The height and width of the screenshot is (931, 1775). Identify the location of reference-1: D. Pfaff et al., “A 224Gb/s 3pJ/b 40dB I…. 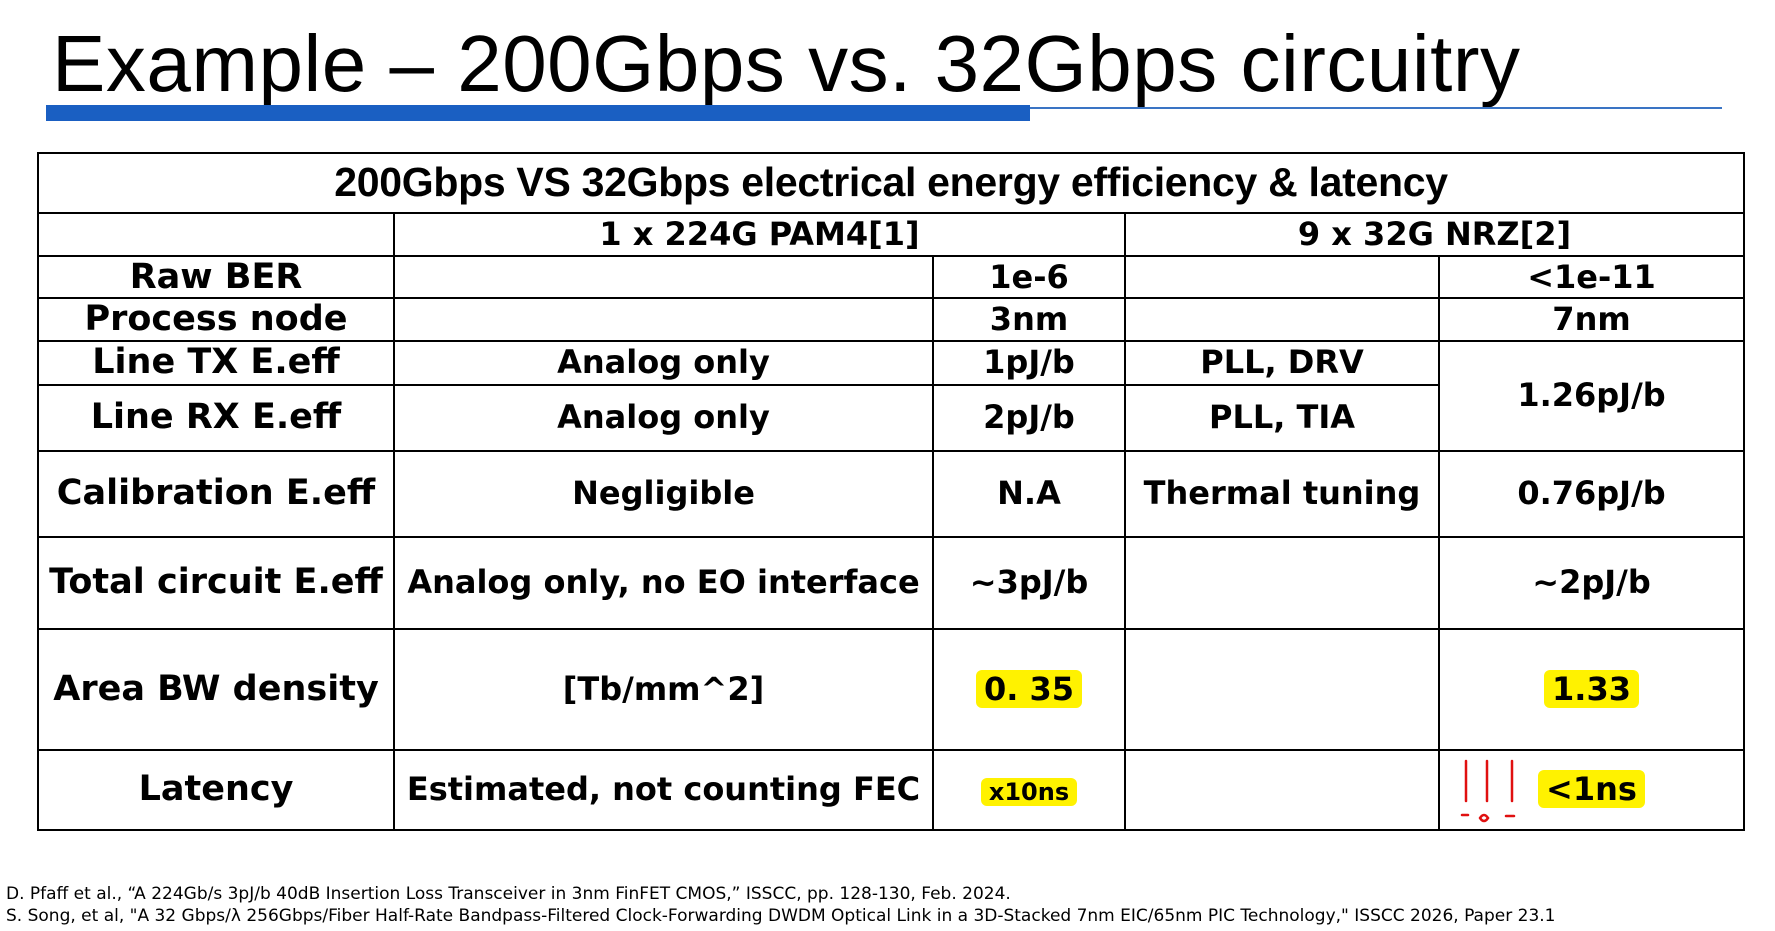
(508, 894).